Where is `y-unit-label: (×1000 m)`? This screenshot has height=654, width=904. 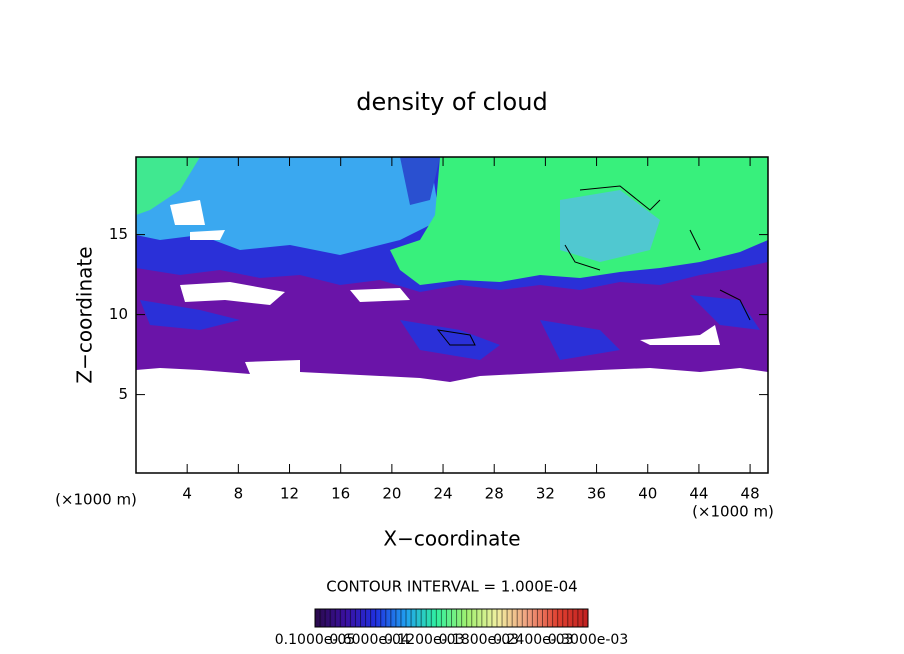 y-unit-label: (×1000 m) is located at coordinates (96, 500).